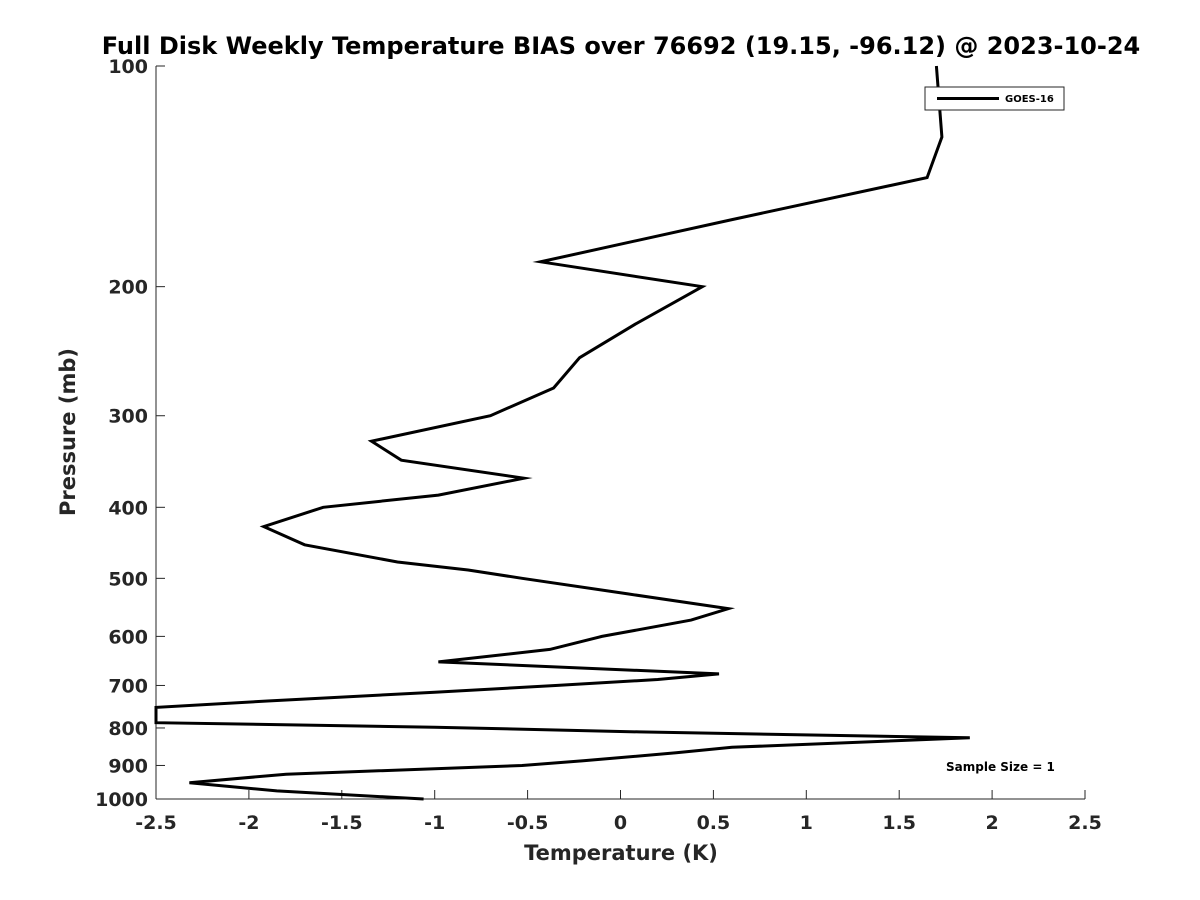 This screenshot has width=1200, height=900. What do you see at coordinates (68, 432) in the screenshot?
I see `y-axis-label: Pressure (mb)` at bounding box center [68, 432].